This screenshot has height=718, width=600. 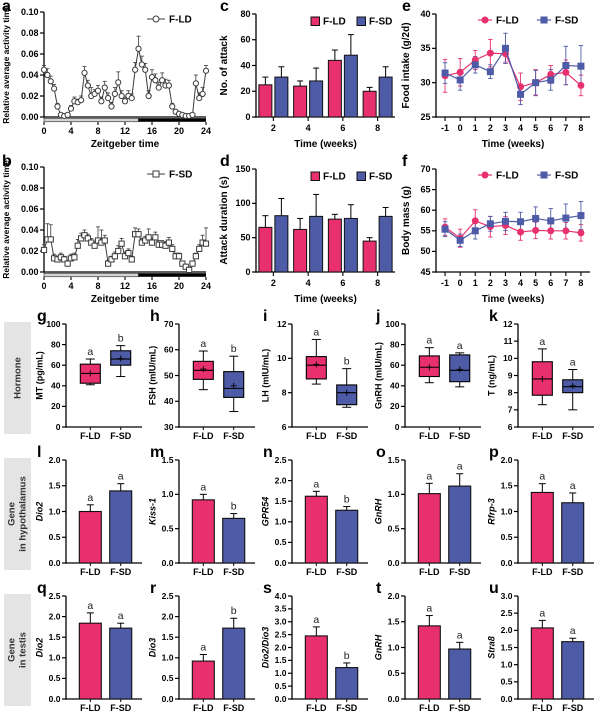 I want to click on svg-text: 3.0, so click(x=507, y=596).